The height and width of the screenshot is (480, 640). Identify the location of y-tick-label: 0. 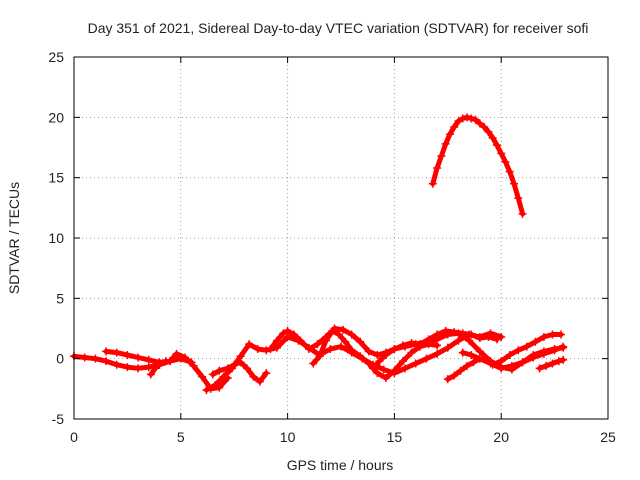
(60, 359).